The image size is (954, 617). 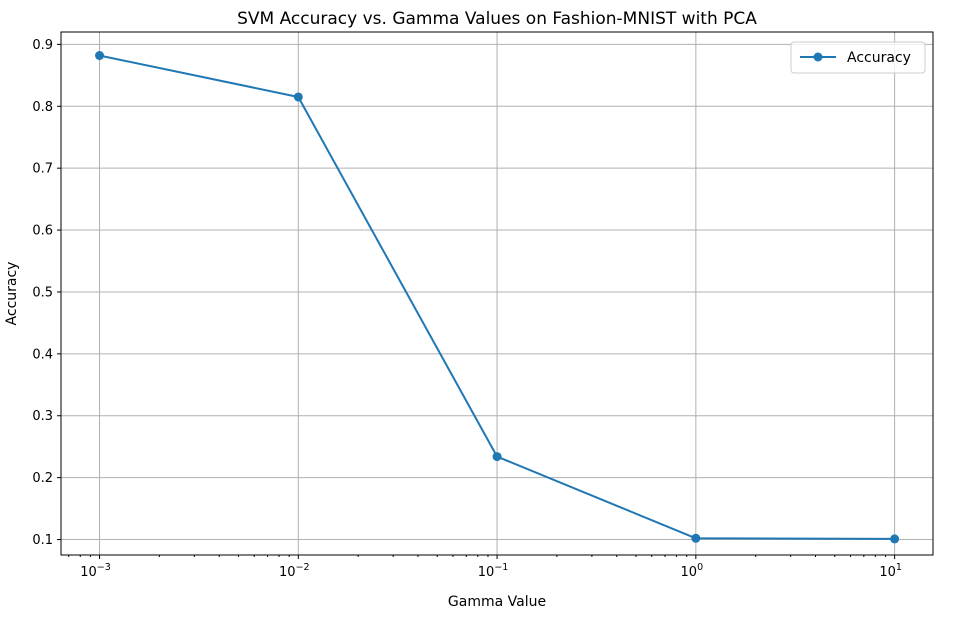 I want to click on y-tick-label: 0.8, so click(x=42, y=107).